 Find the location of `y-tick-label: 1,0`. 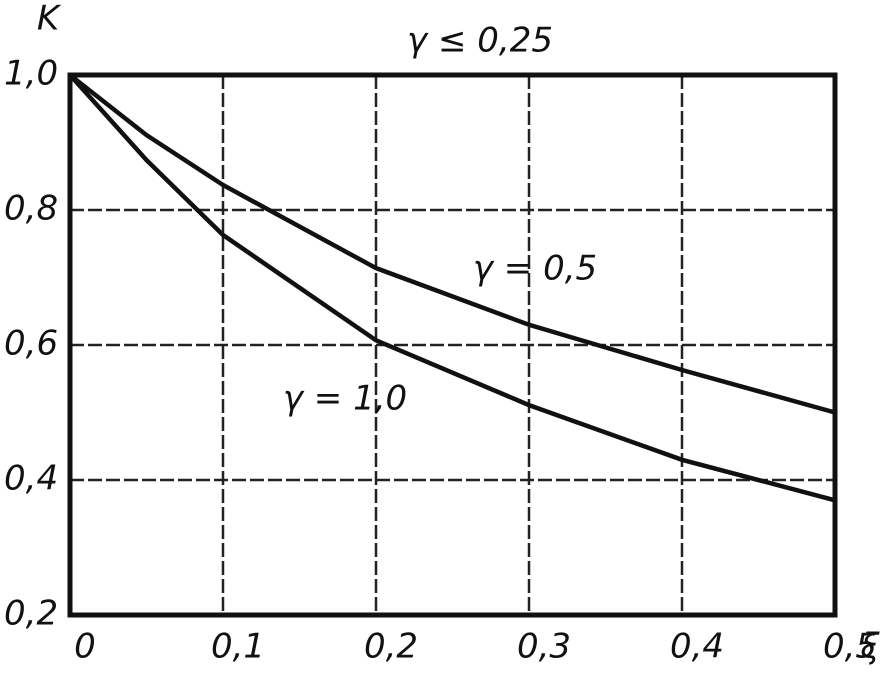

y-tick-label: 1,0 is located at coordinates (31, 74).